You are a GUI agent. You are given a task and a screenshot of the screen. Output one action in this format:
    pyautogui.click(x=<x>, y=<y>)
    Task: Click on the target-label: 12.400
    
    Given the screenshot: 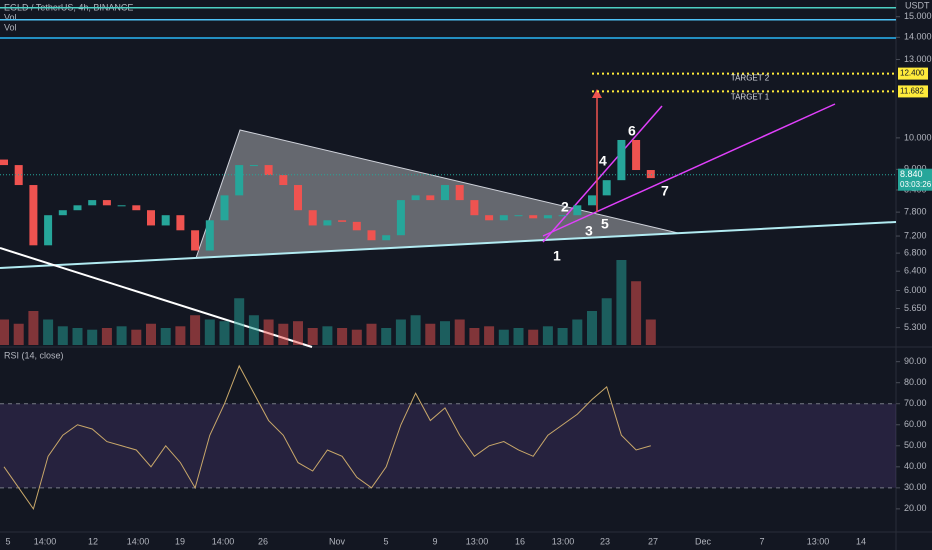 What is the action you would take?
    pyautogui.click(x=912, y=73)
    